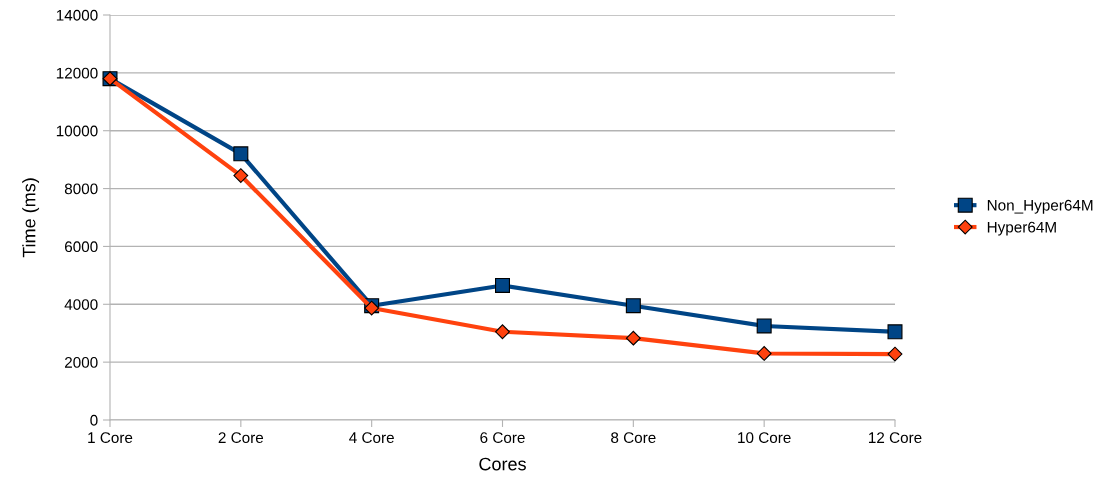 The height and width of the screenshot is (485, 1096). What do you see at coordinates (77, 73) in the screenshot?
I see `y-tick-label: 12000` at bounding box center [77, 73].